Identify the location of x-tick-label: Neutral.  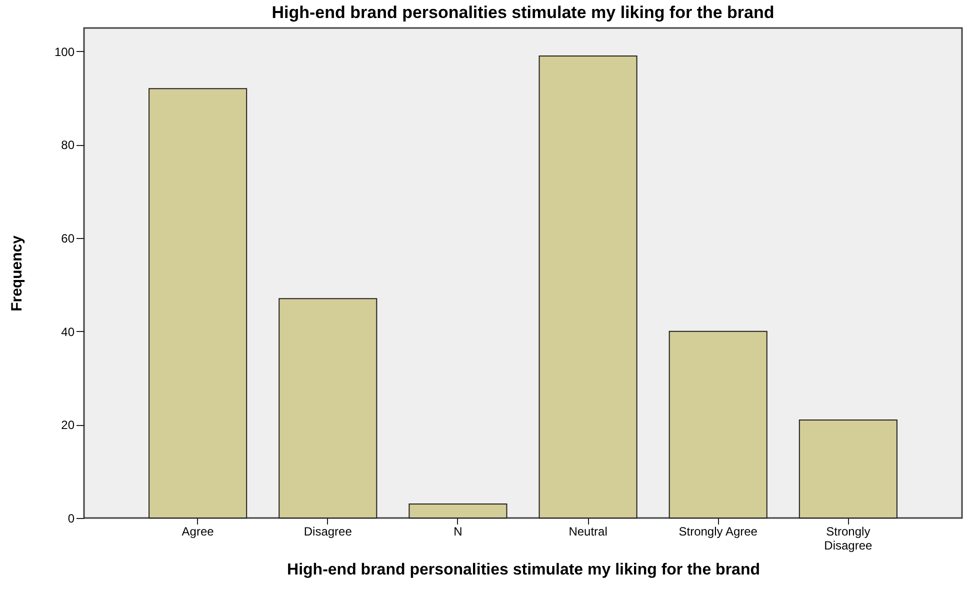
(588, 531).